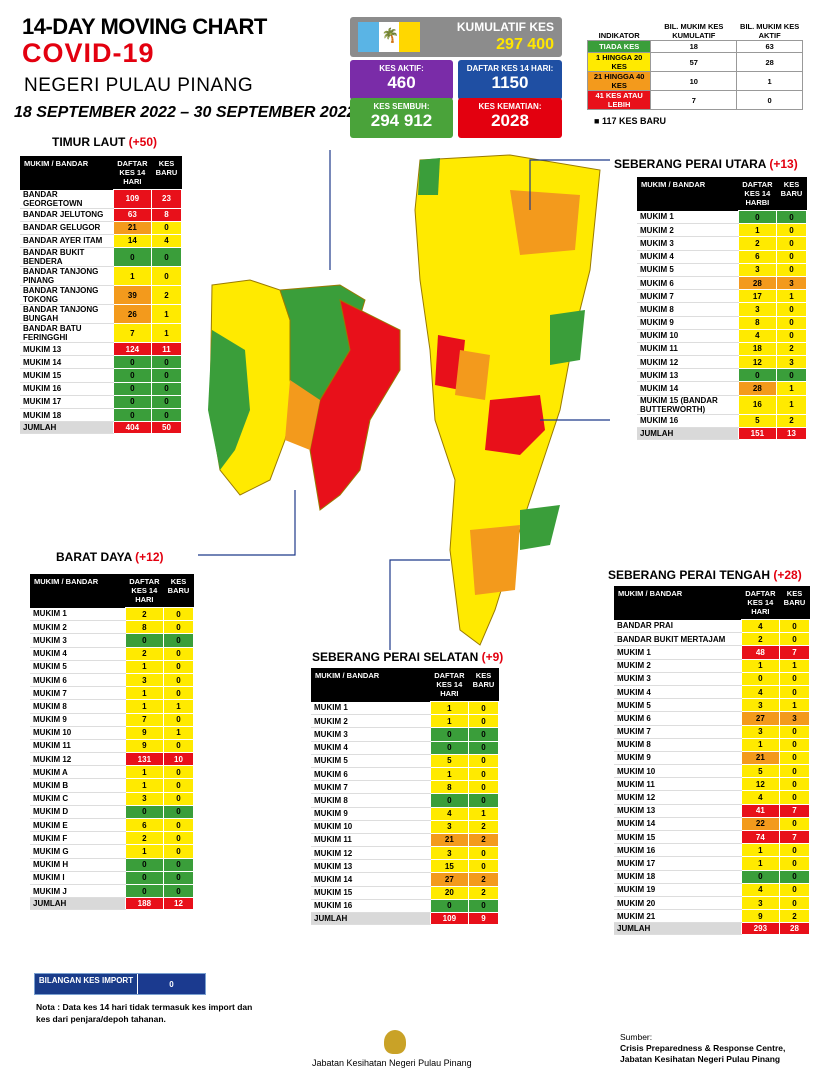 Image resolution: width=840 pixels, height=1080 pixels. What do you see at coordinates (144, 825) in the screenshot?
I see `cases-14d: 6` at bounding box center [144, 825].